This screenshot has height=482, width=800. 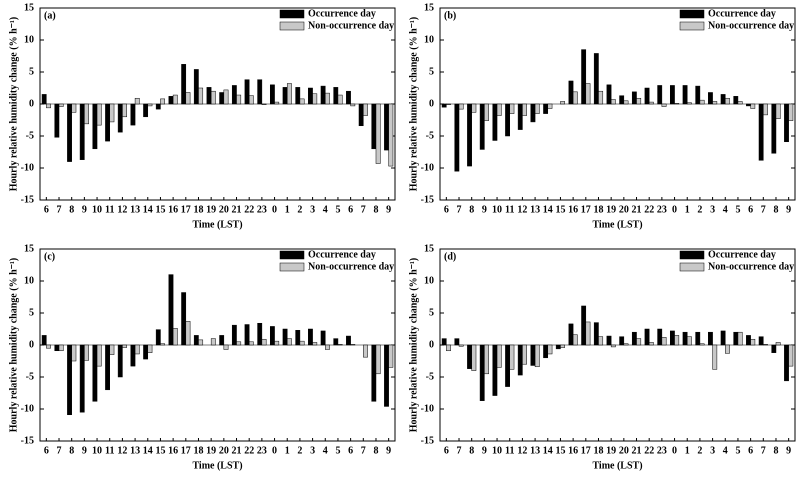 What do you see at coordinates (148, 450) in the screenshot?
I see `x-tick-label: 14` at bounding box center [148, 450].